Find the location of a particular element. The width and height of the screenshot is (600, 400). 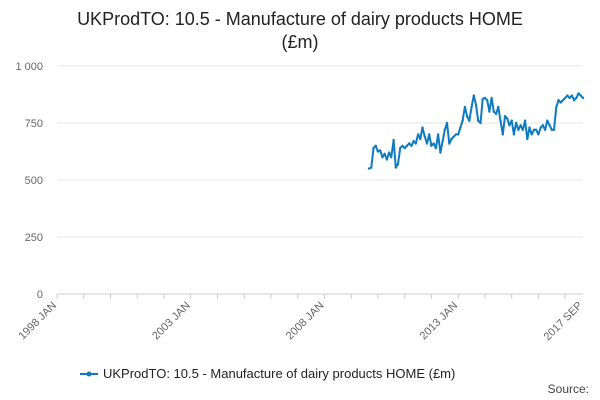

y-tick-label: 750 is located at coordinates (34, 124).